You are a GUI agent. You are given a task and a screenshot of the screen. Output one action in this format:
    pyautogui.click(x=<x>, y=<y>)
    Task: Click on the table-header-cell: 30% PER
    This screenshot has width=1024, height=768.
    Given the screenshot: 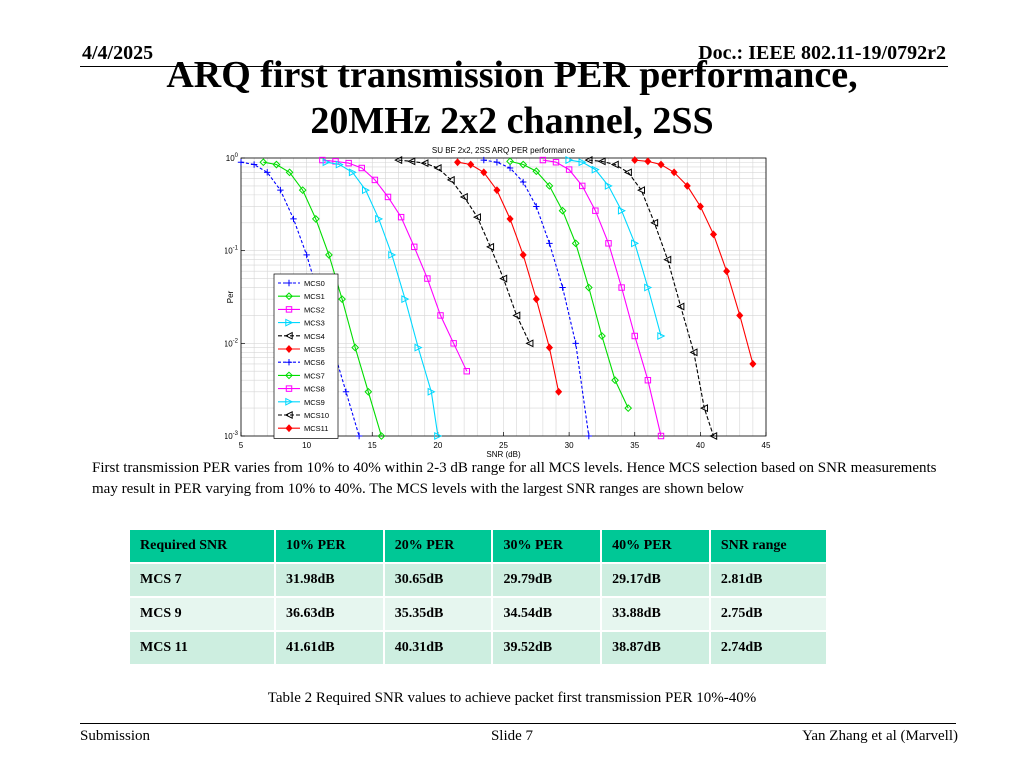 What is the action you would take?
    pyautogui.click(x=547, y=546)
    